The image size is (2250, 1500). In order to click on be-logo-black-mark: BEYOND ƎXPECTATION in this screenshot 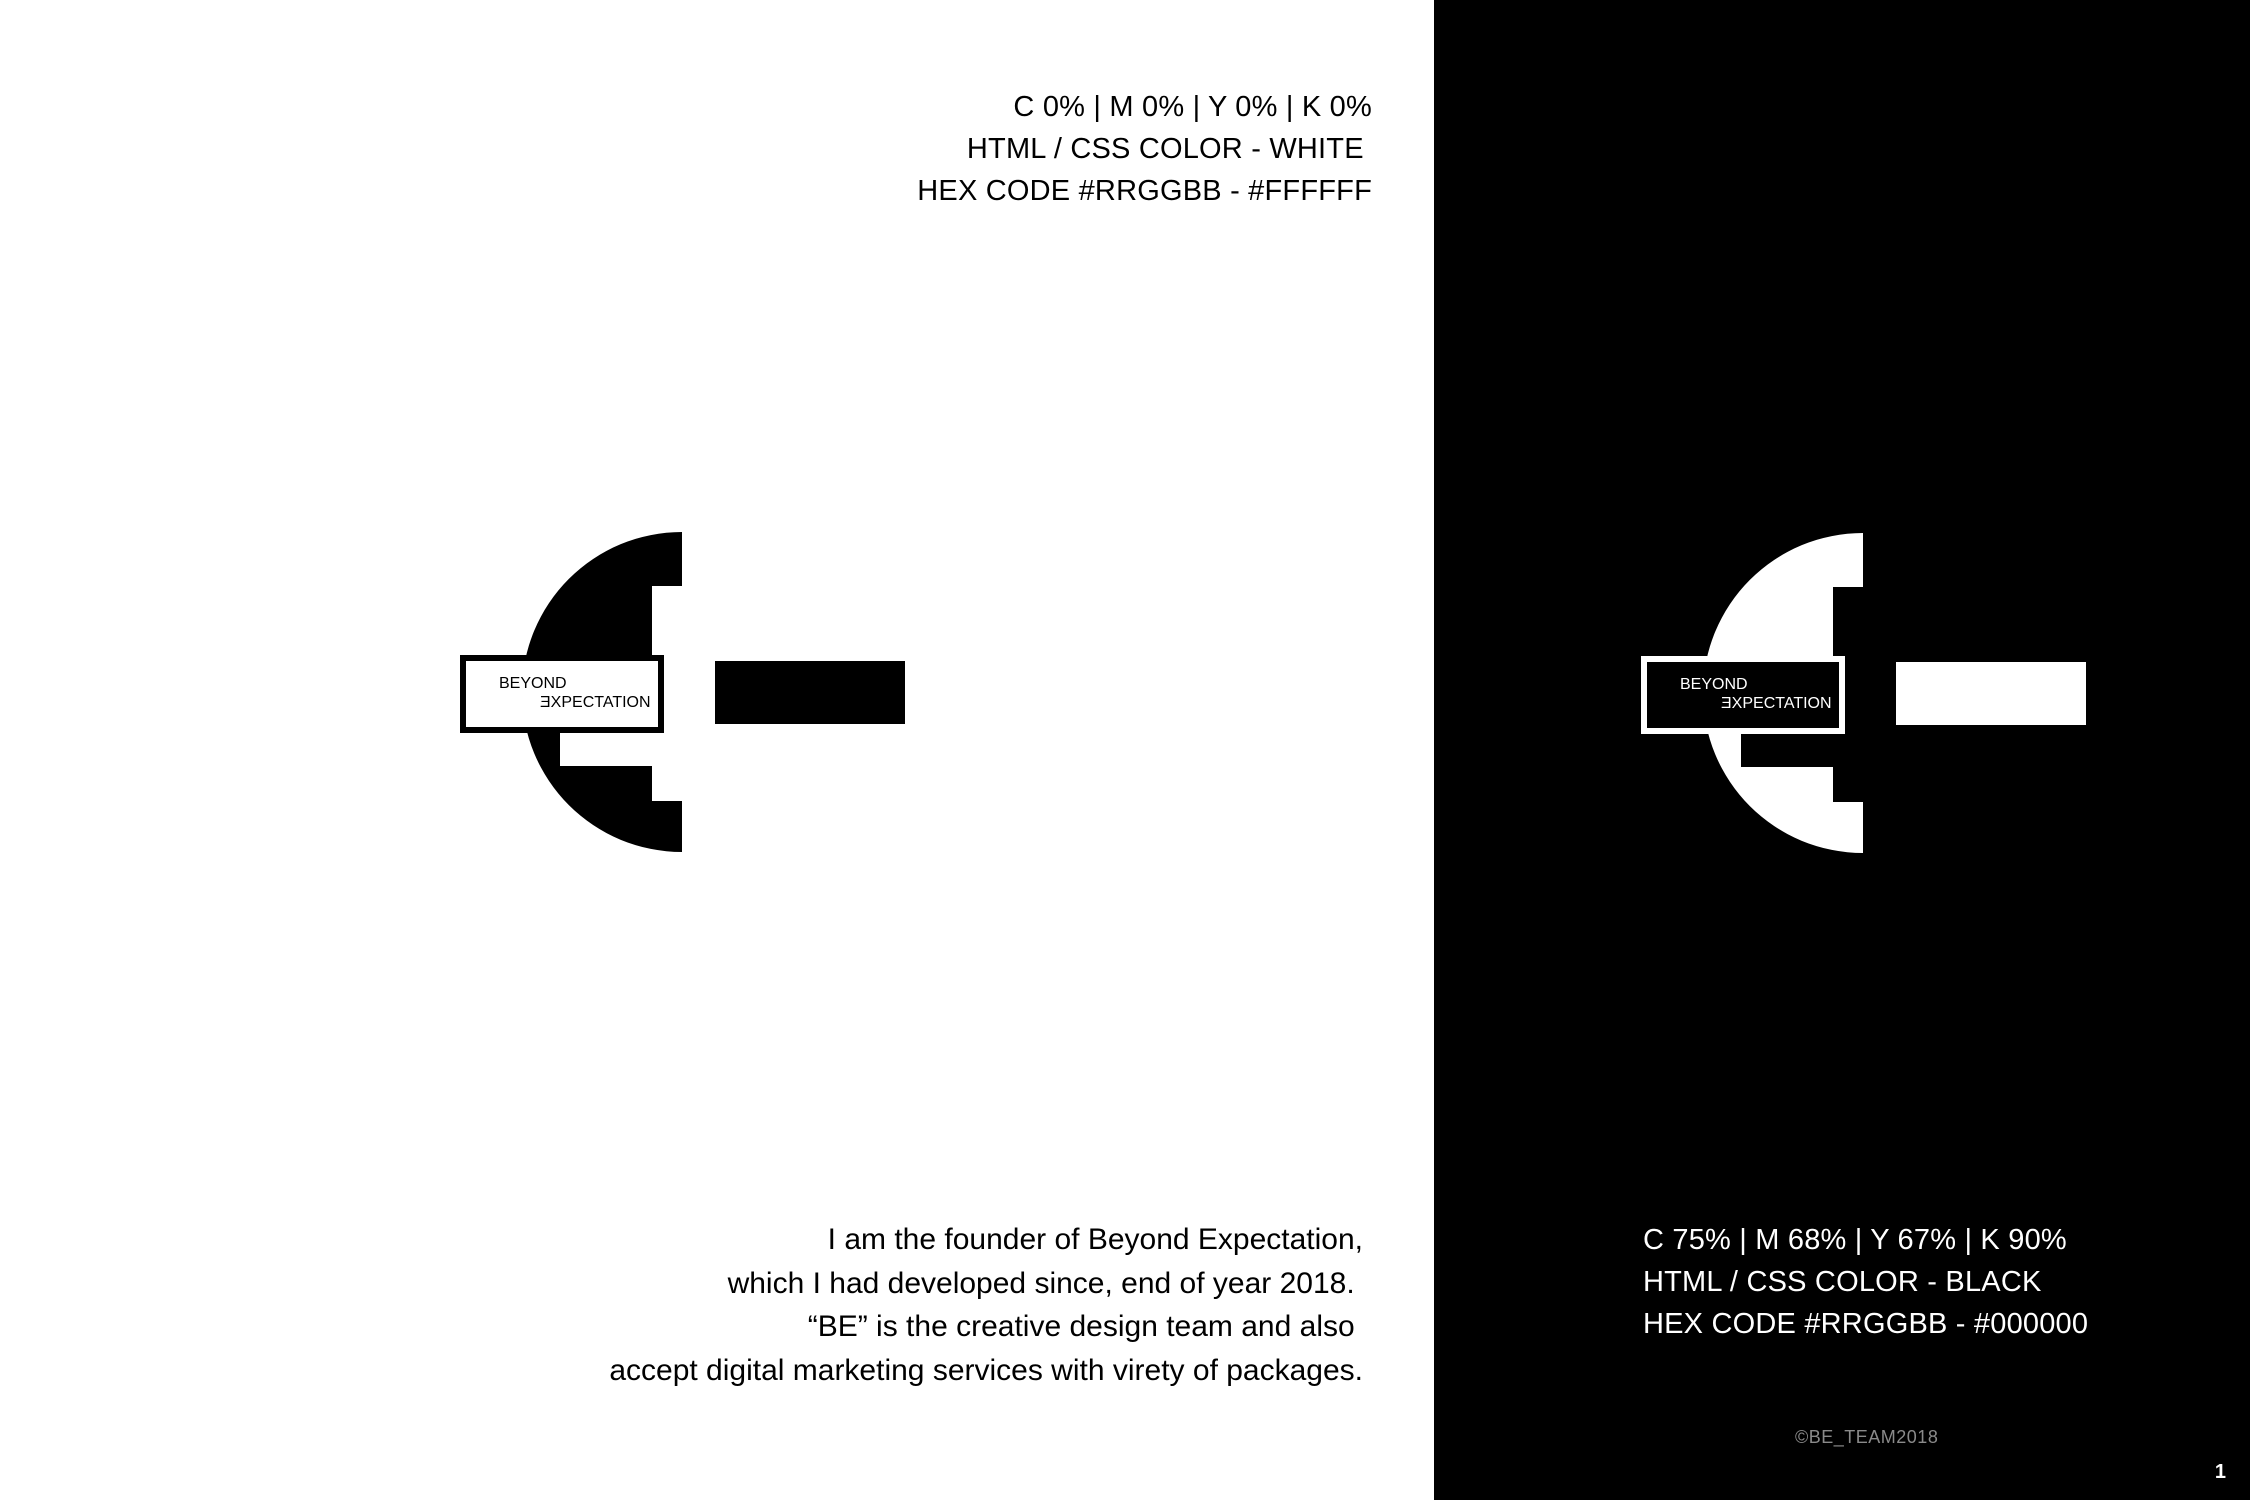, I will do `click(682, 692)`.